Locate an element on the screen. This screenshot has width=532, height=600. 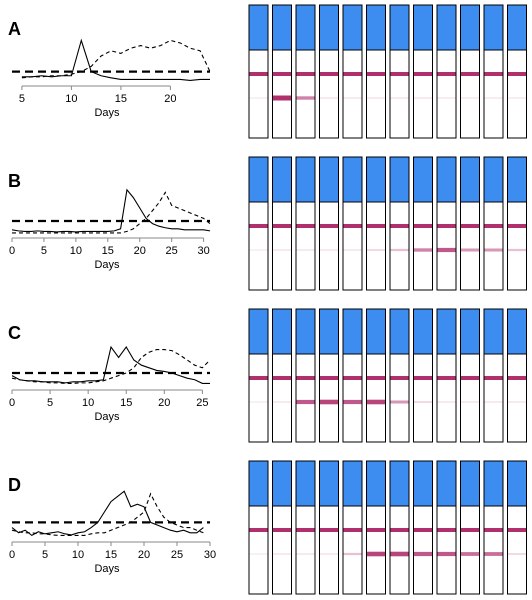
x-tick-label: 5 is located at coordinates (50, 403).